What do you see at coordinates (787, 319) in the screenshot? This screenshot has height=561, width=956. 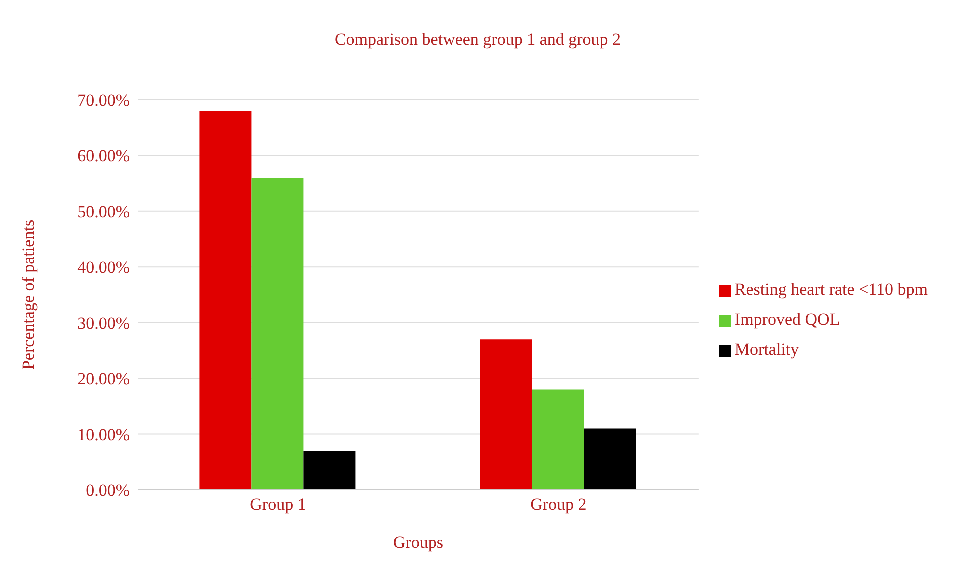 I see `legend-label: Improved QOL` at bounding box center [787, 319].